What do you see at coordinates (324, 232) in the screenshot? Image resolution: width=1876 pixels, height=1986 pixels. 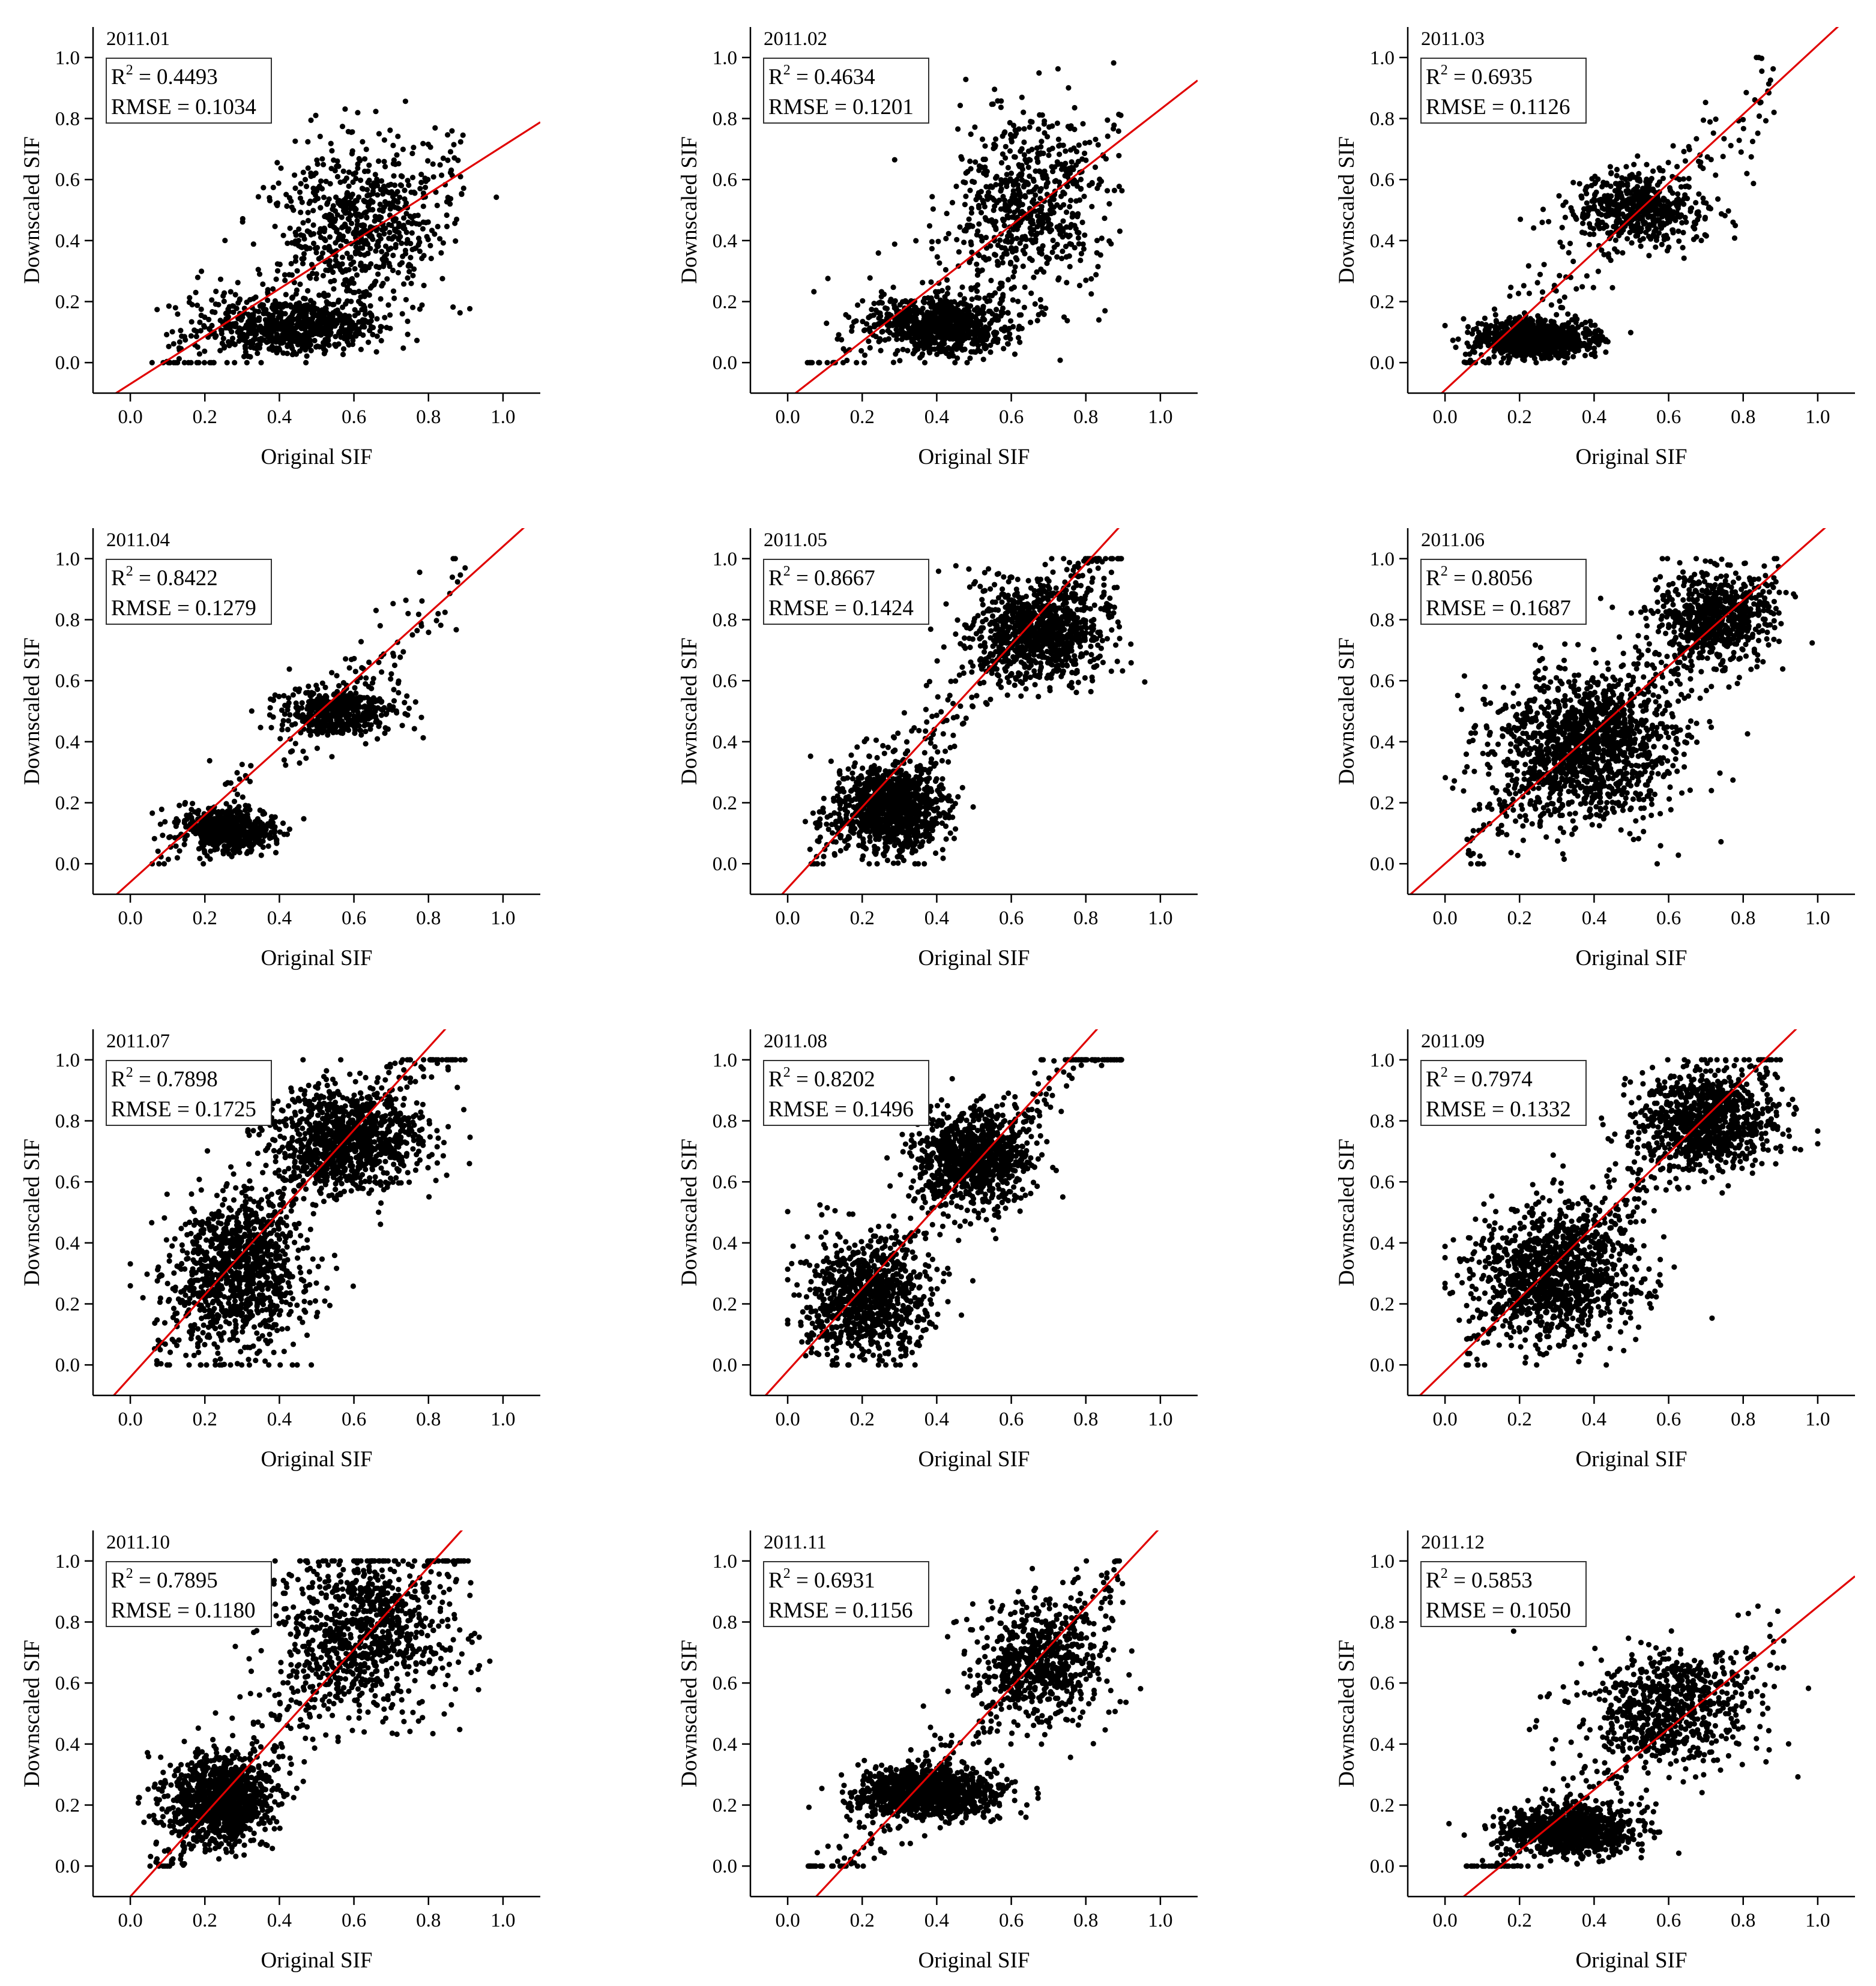 I see `points-layer` at bounding box center [324, 232].